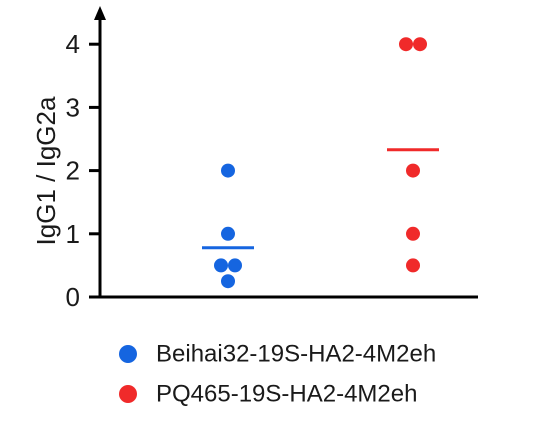 Image resolution: width=550 pixels, height=423 pixels. I want to click on y-axis-label: IgG1 / IgG2a, so click(46, 170).